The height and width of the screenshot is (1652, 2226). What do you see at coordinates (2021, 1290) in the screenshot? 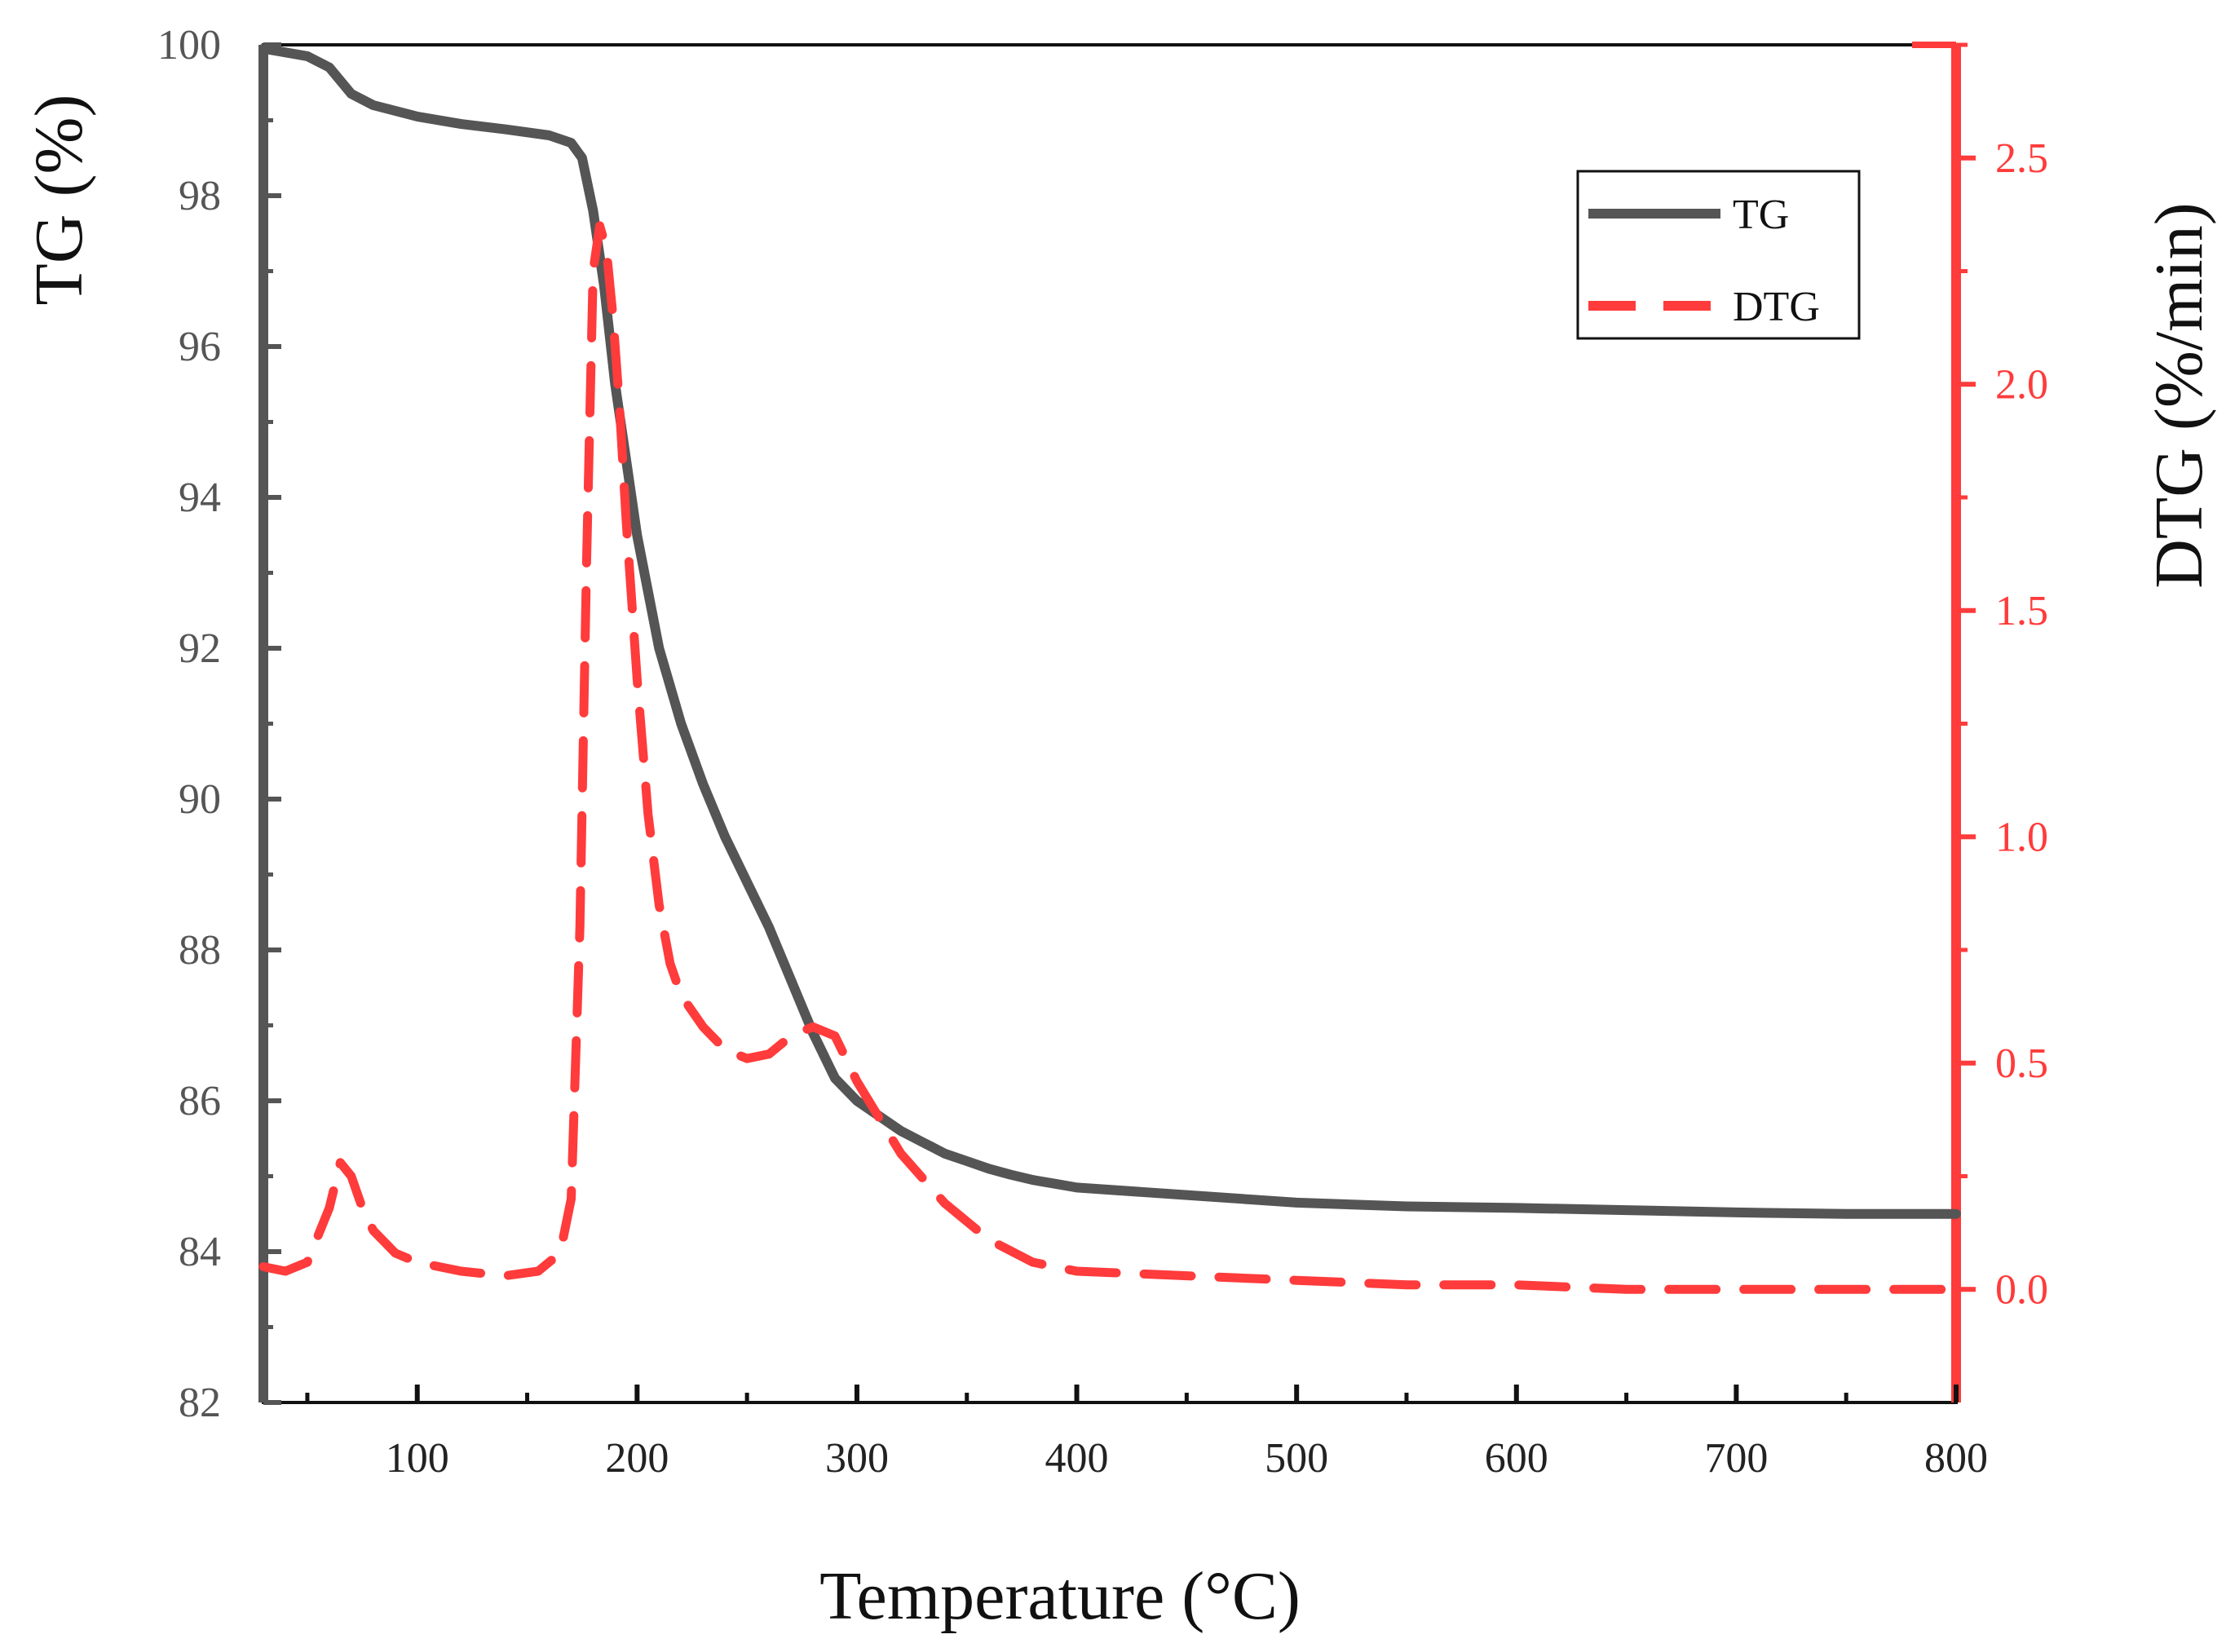
I see `y-right-tick-label: 0.0` at bounding box center [2021, 1290].